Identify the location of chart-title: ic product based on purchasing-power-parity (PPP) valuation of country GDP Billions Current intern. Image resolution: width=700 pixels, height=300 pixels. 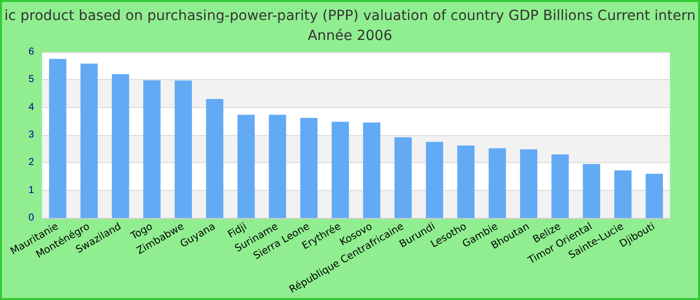
(350, 16).